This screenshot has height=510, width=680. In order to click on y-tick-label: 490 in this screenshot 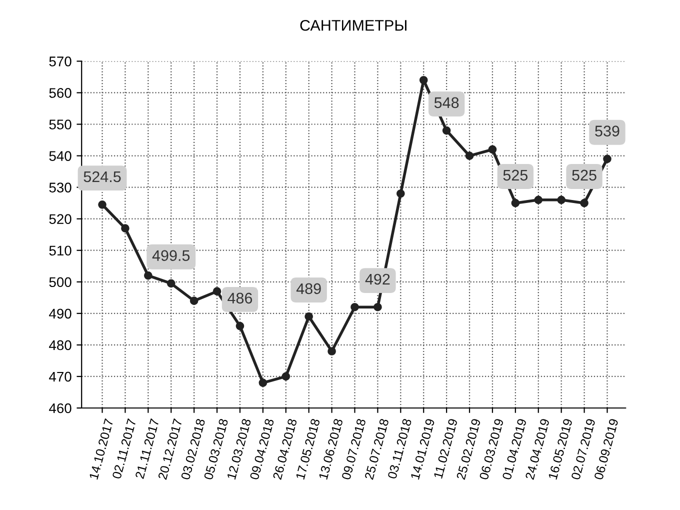, I will do `click(60, 313)`.